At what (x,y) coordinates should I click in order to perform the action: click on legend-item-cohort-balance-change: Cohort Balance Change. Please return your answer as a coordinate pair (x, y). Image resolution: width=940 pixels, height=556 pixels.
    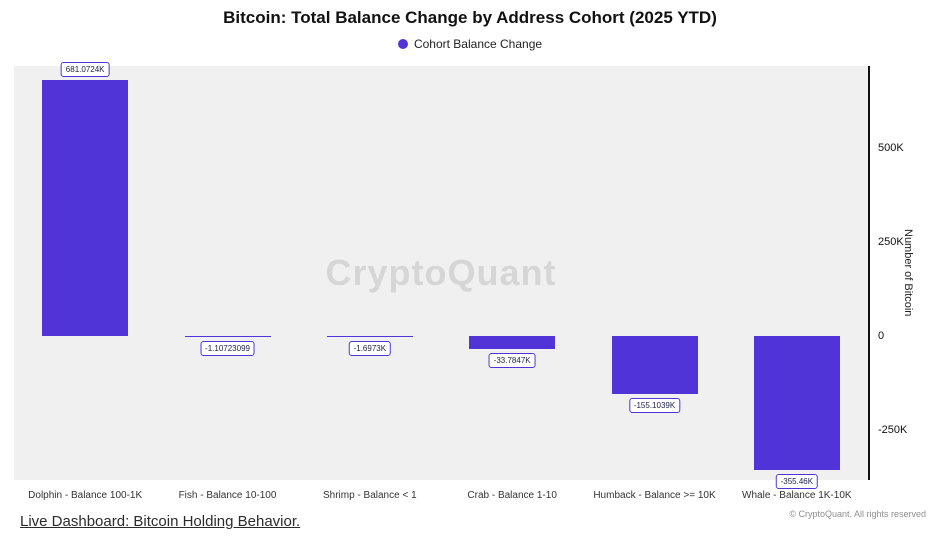
    Looking at the image, I should click on (470, 44).